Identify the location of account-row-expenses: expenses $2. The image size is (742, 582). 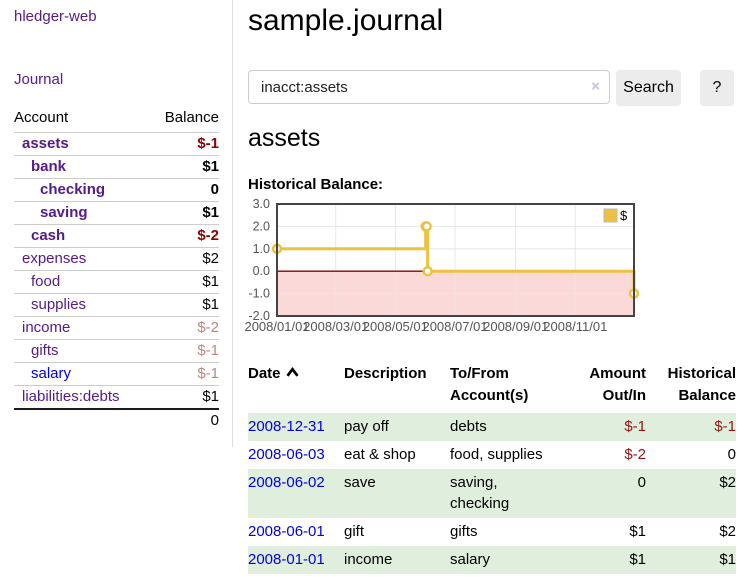
(116, 259).